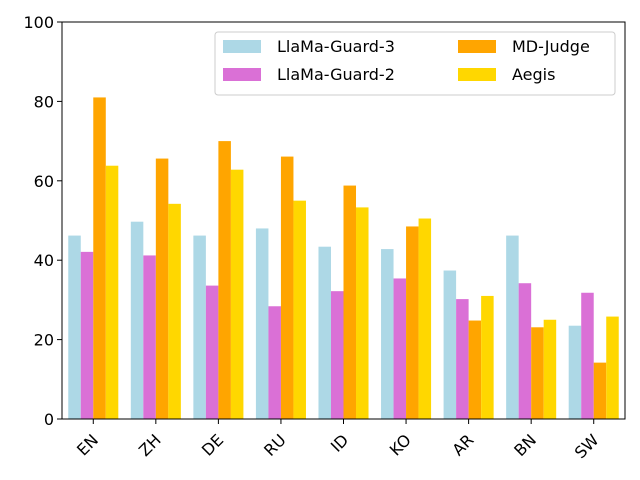 The image size is (640, 480). I want to click on y-axis: 0 20 40 60 80 100, so click(42, 221).